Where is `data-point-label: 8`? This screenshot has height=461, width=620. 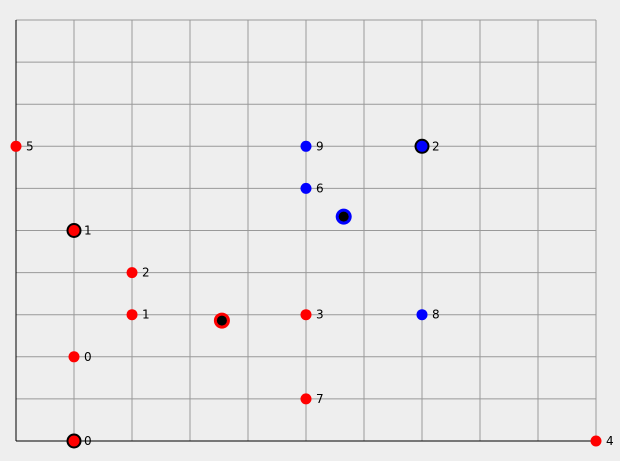
data-point-label: 8 is located at coordinates (436, 315).